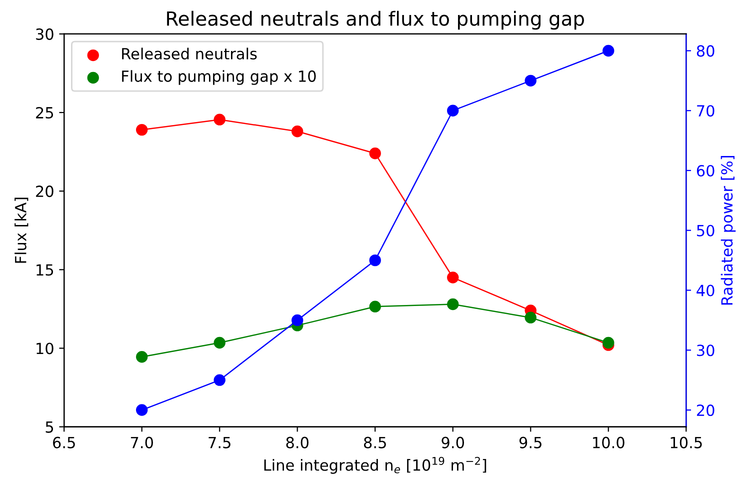 The height and width of the screenshot is (485, 754). What do you see at coordinates (45, 112) in the screenshot?
I see `y-tick-label: 25` at bounding box center [45, 112].